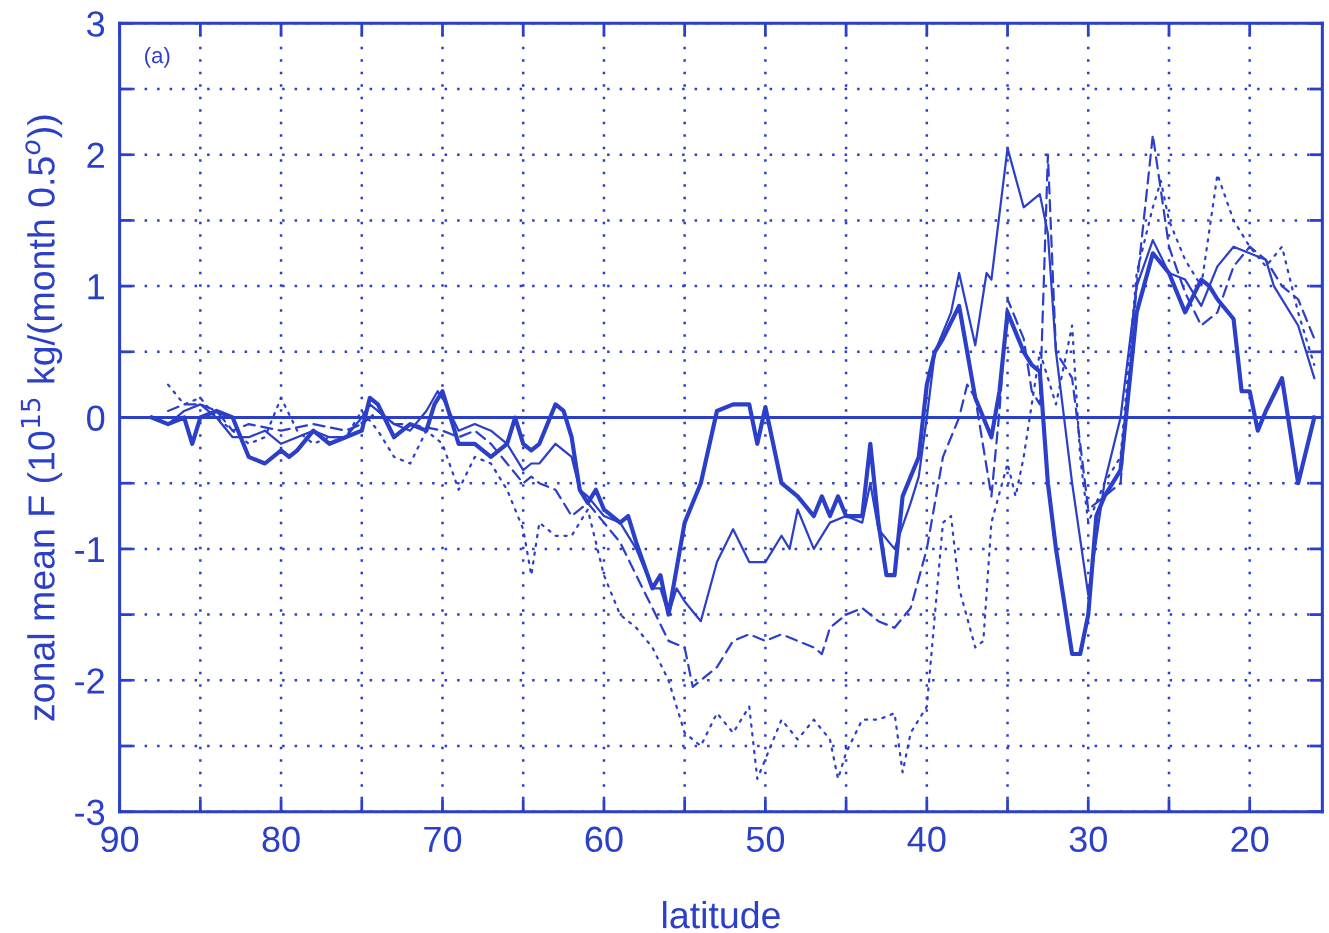  What do you see at coordinates (89, 549) in the screenshot?
I see `y-tick-label: -1` at bounding box center [89, 549].